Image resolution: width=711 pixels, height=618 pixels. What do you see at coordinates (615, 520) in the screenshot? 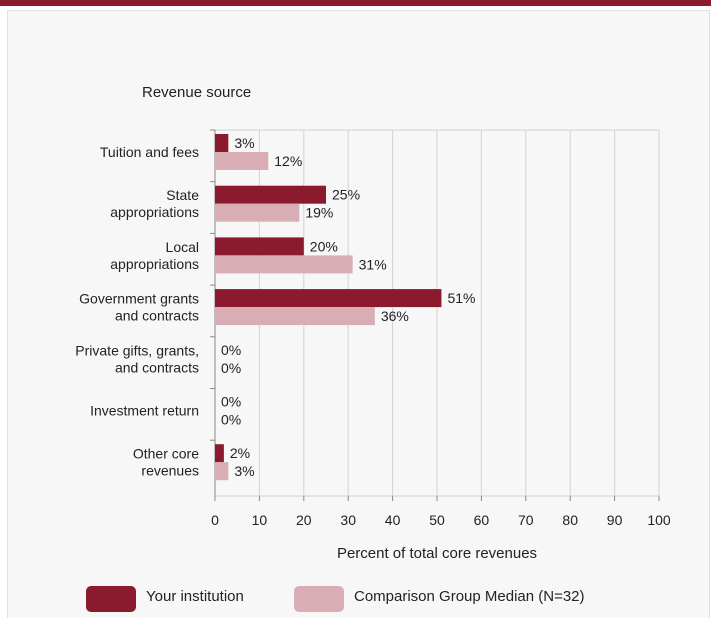
I see `x-tick-label-90: 90` at bounding box center [615, 520].